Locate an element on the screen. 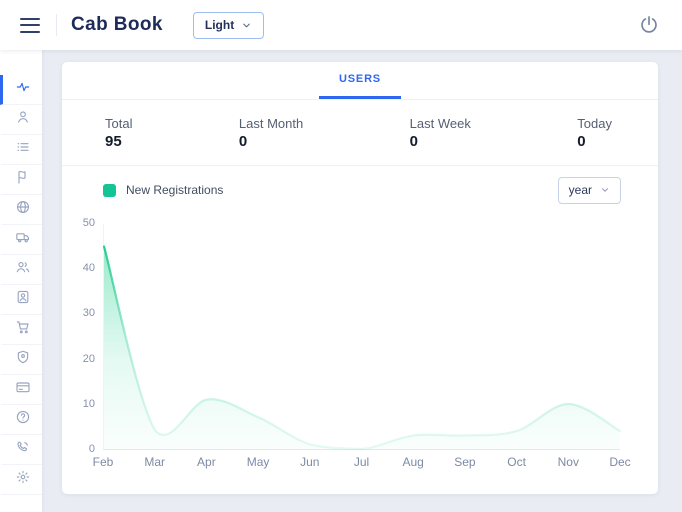  sidebar-item-orders is located at coordinates (21, 330).